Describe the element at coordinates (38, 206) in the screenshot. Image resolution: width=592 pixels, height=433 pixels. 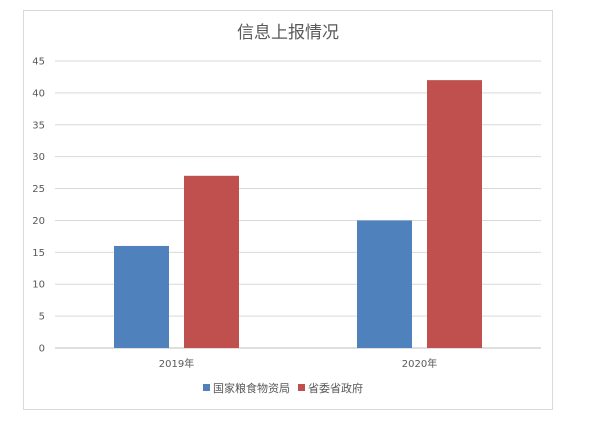
I see `y-axis-ticks: 0 5 10 15 20 25 30 35 40 45` at that location.